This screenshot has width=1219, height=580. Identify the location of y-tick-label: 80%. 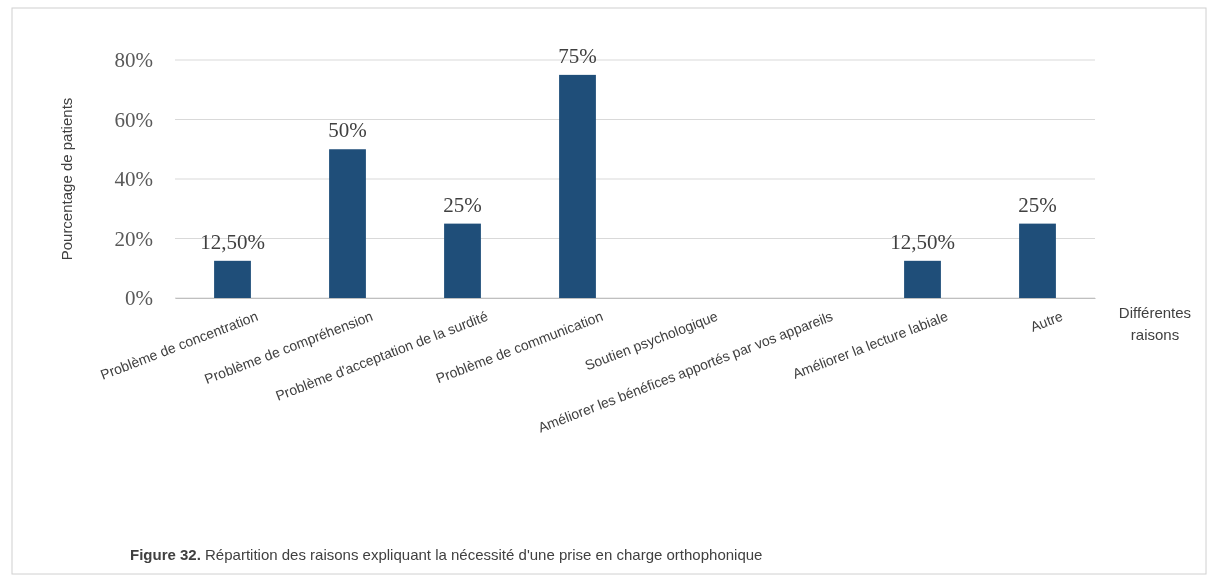
(133, 60).